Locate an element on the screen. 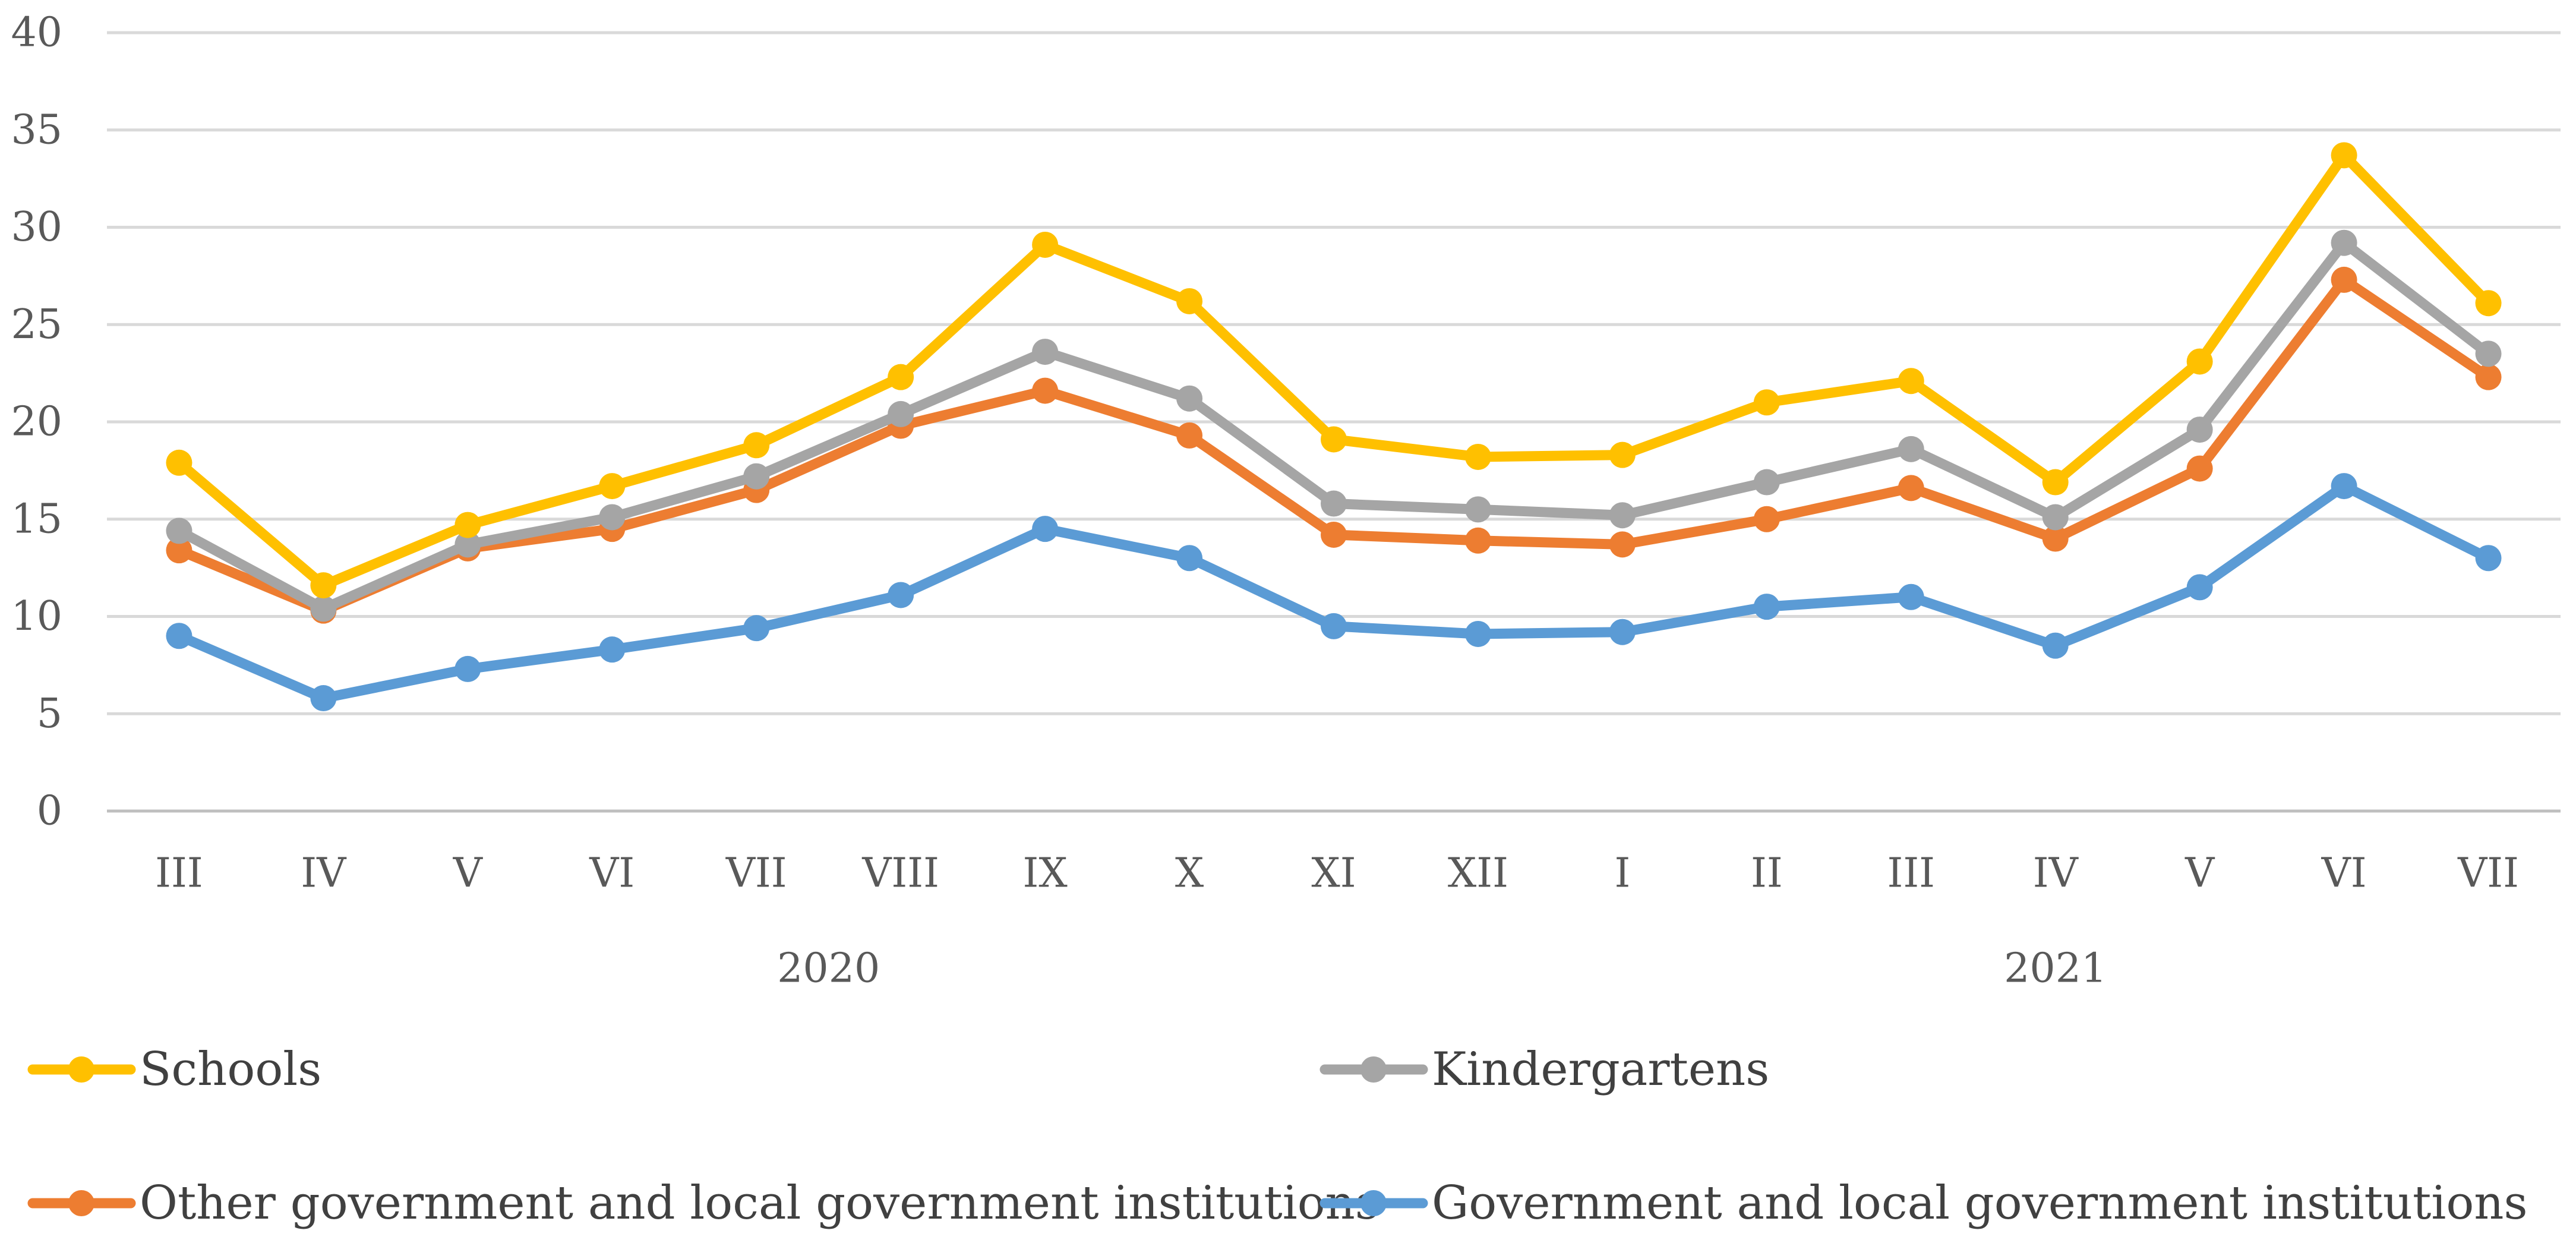 The height and width of the screenshot is (1243, 2576). x-tick-label: III is located at coordinates (1911, 873).